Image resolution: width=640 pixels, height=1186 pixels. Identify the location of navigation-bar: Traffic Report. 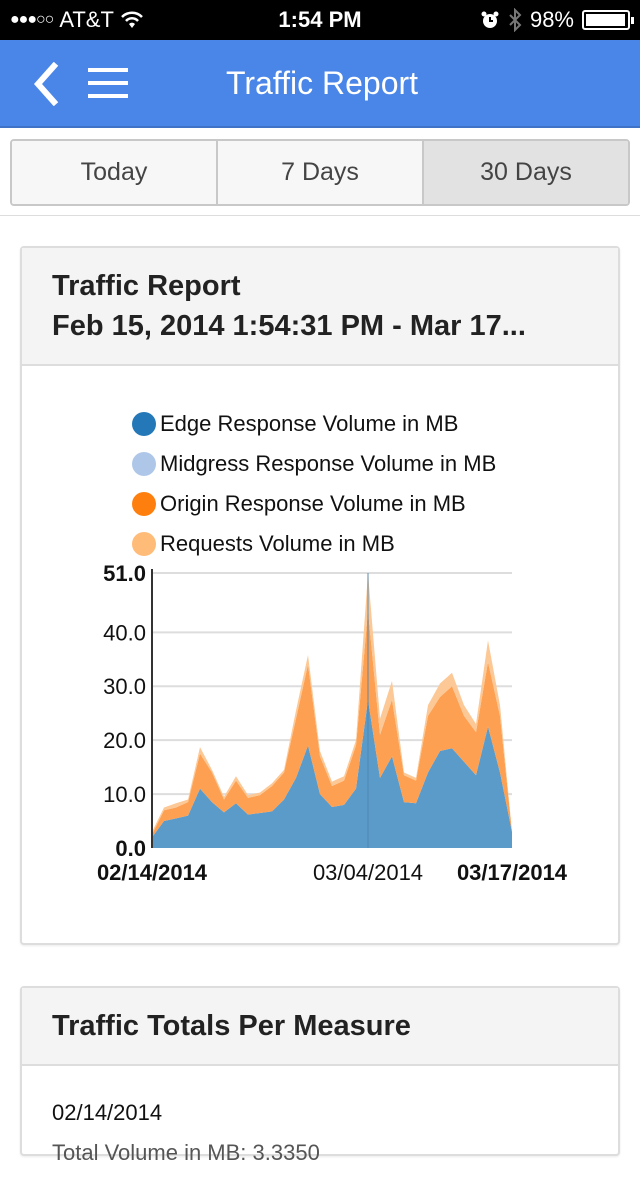
(320, 84).